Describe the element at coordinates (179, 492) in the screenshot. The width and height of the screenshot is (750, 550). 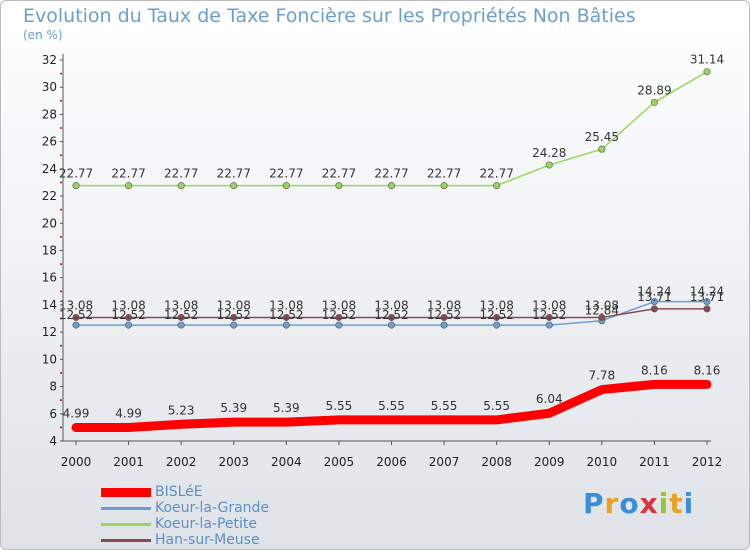
I see `legend-label: BISLéE` at that location.